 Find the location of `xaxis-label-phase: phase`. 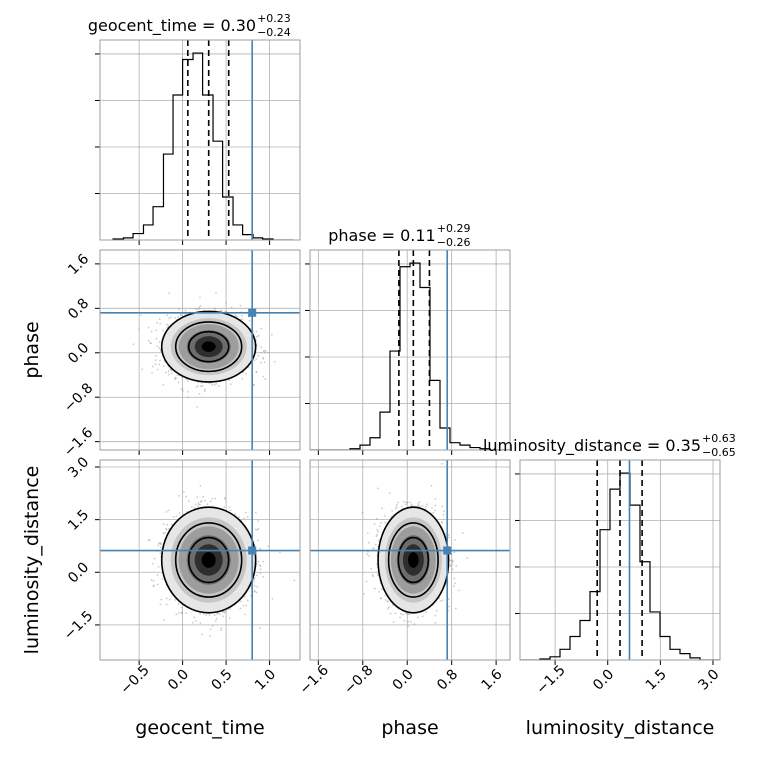

xaxis-label-phase: phase is located at coordinates (409, 728).